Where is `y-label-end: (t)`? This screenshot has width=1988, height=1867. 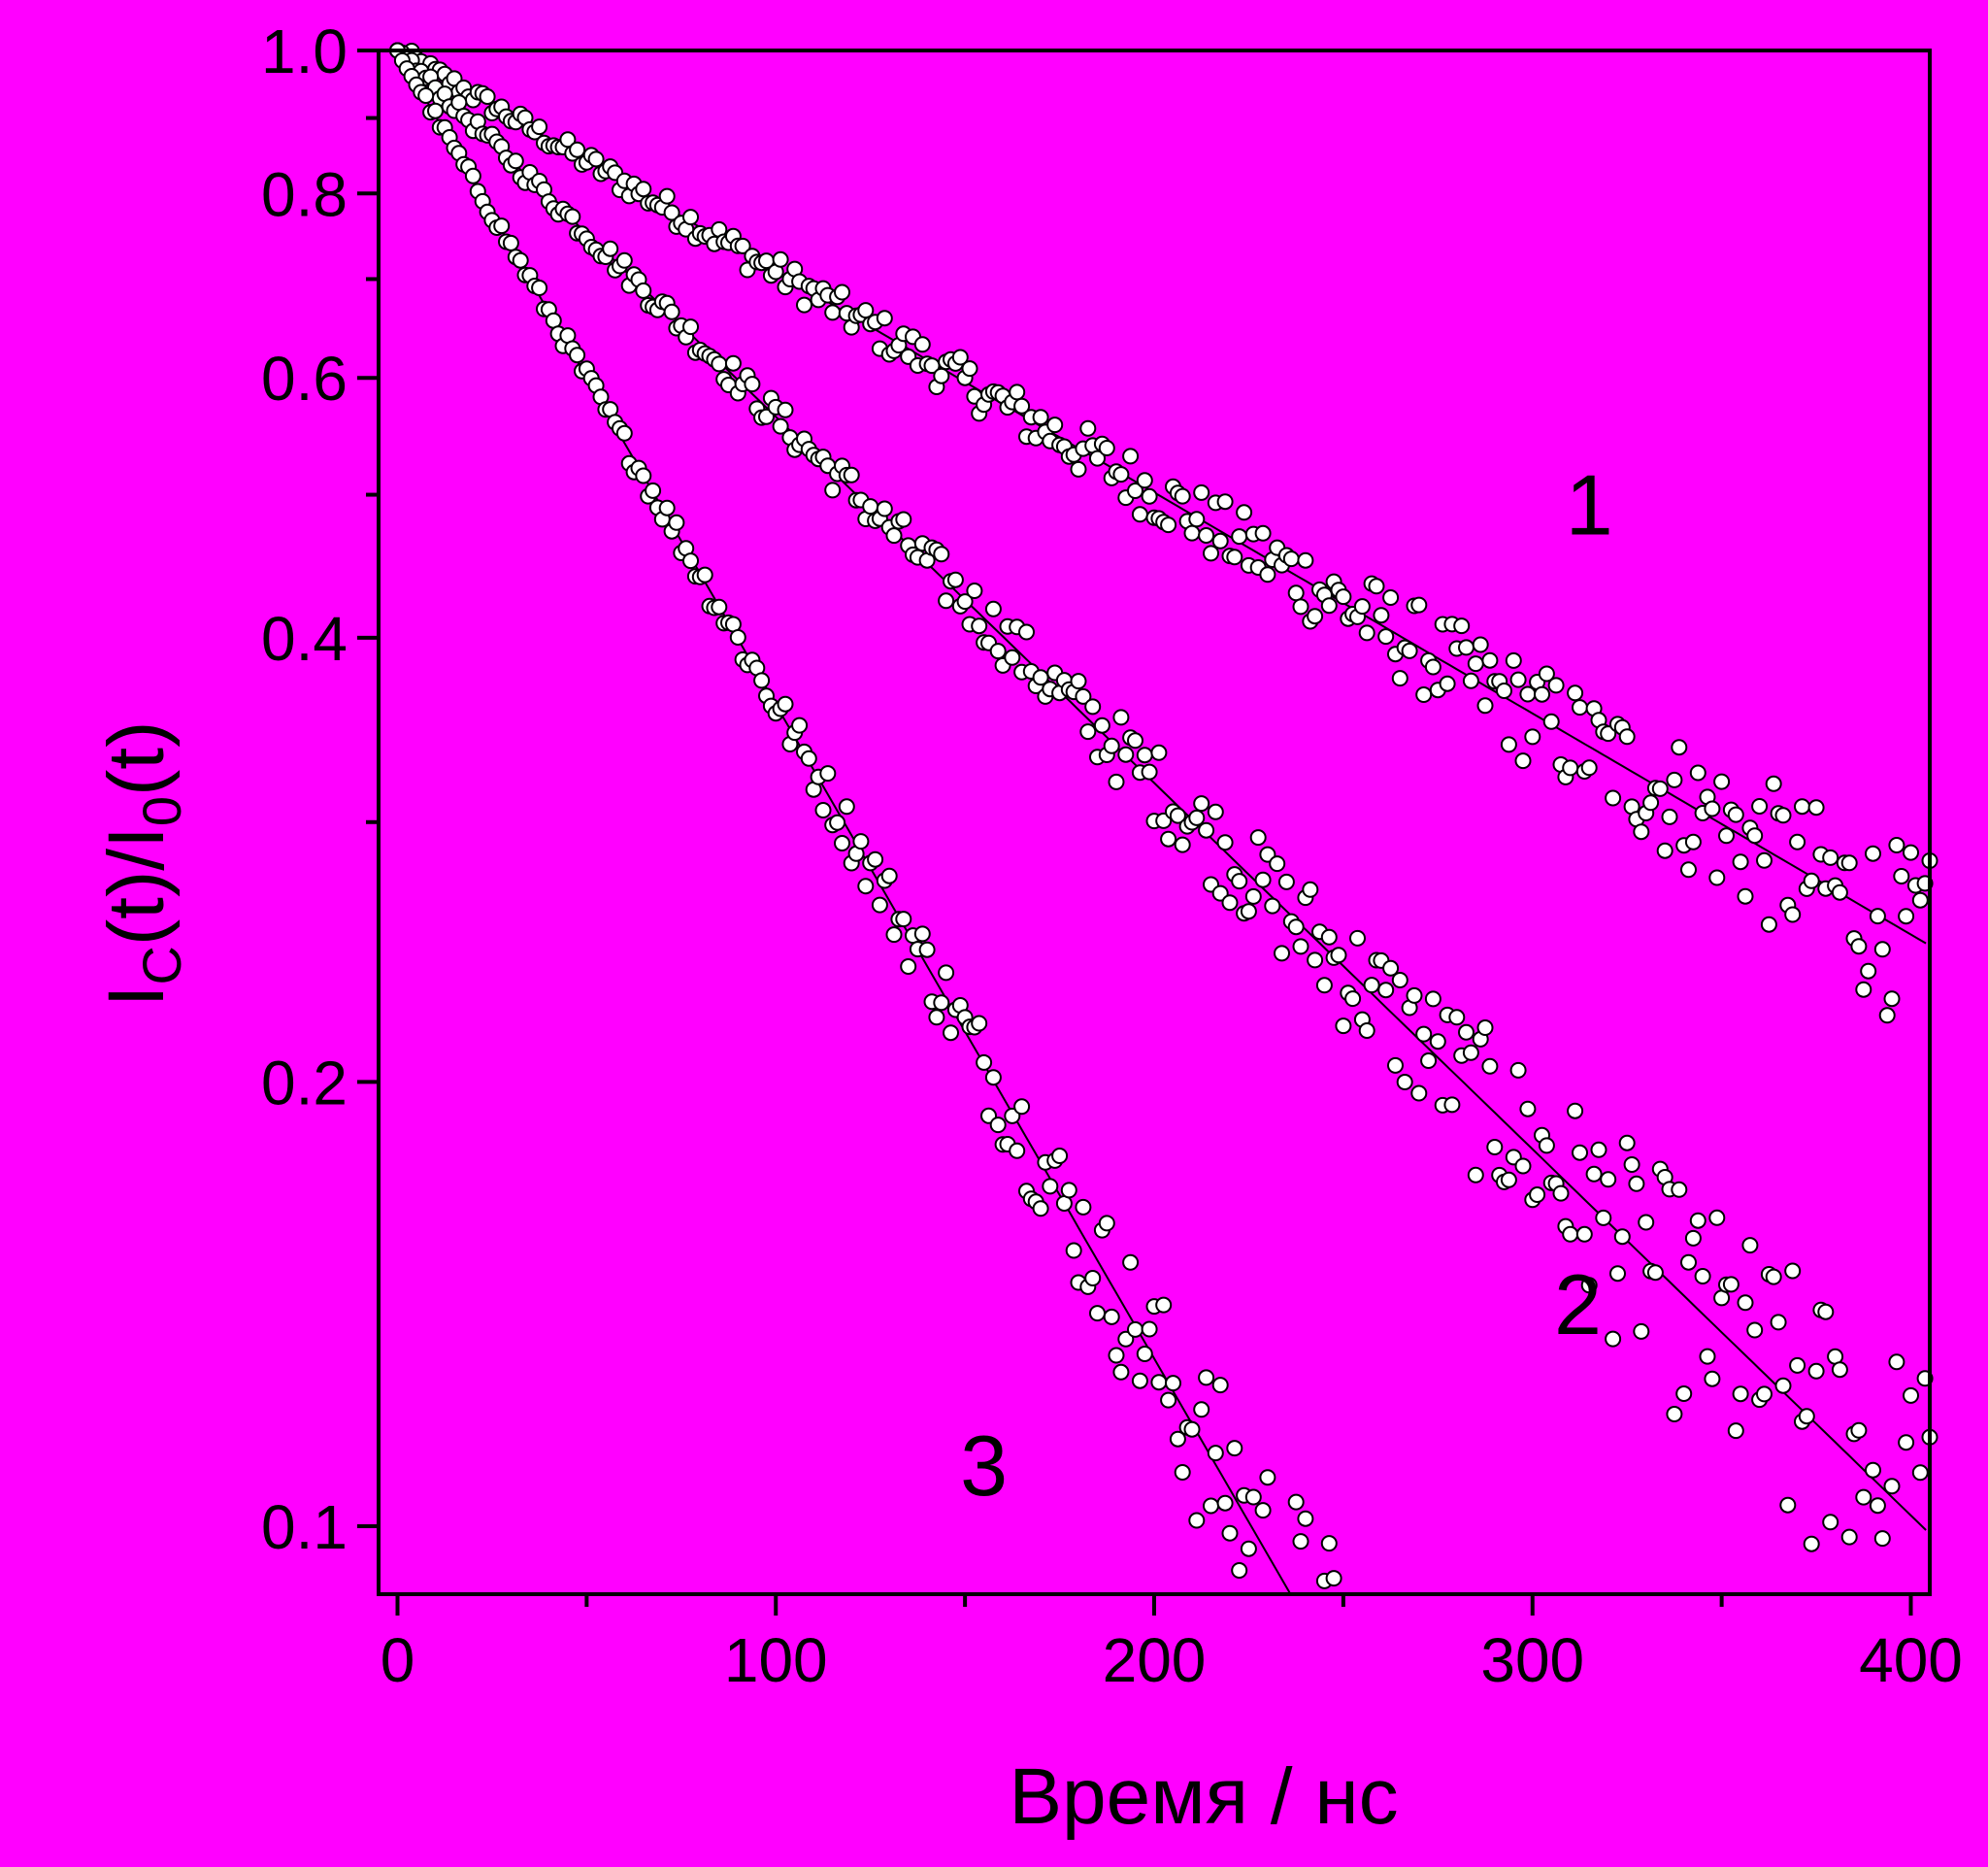 y-label-end: (t) is located at coordinates (136, 758).